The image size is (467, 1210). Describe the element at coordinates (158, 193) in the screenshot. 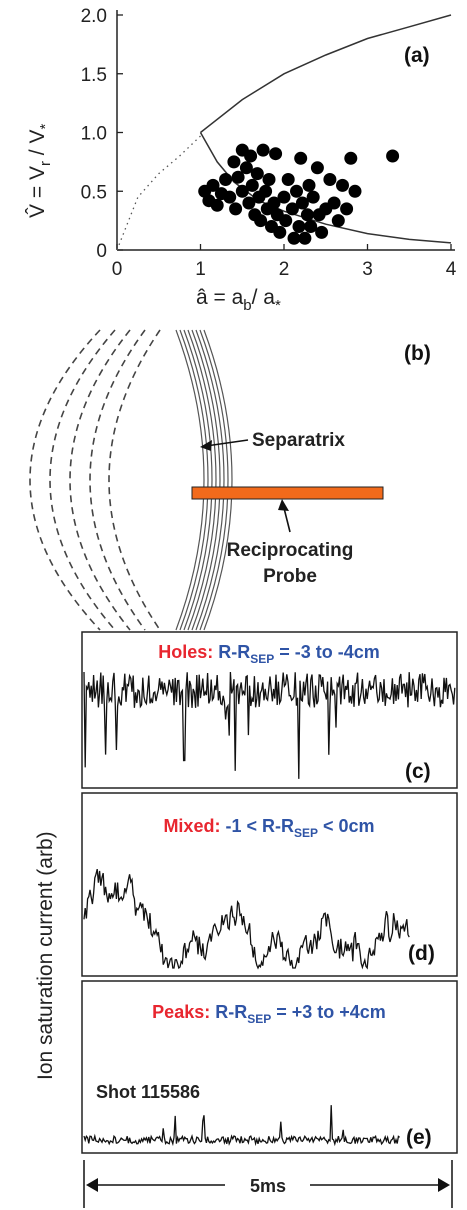

I see `dotted-curve` at that location.